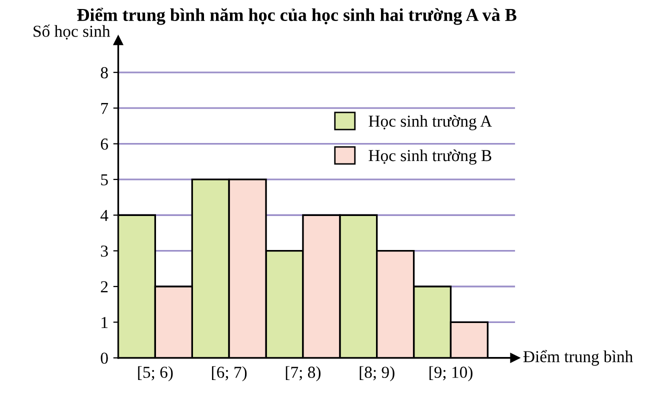  I want to click on y-tick-label: 2, so click(104, 286).